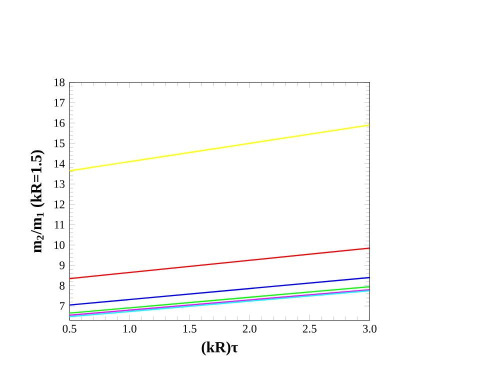  What do you see at coordinates (62, 266) in the screenshot?
I see `y-tick-label: 9` at bounding box center [62, 266].